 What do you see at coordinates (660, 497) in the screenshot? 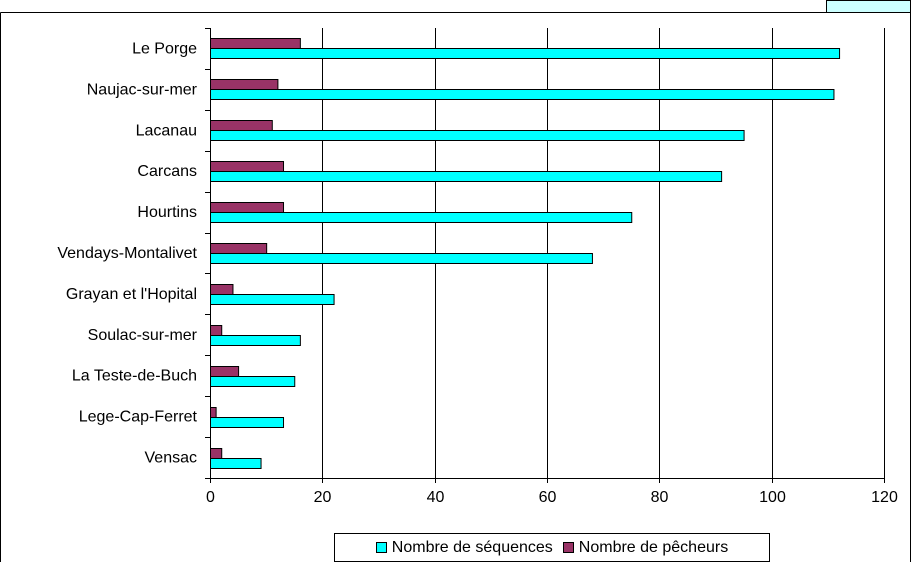
I see `x-tick-label: 80` at bounding box center [660, 497].